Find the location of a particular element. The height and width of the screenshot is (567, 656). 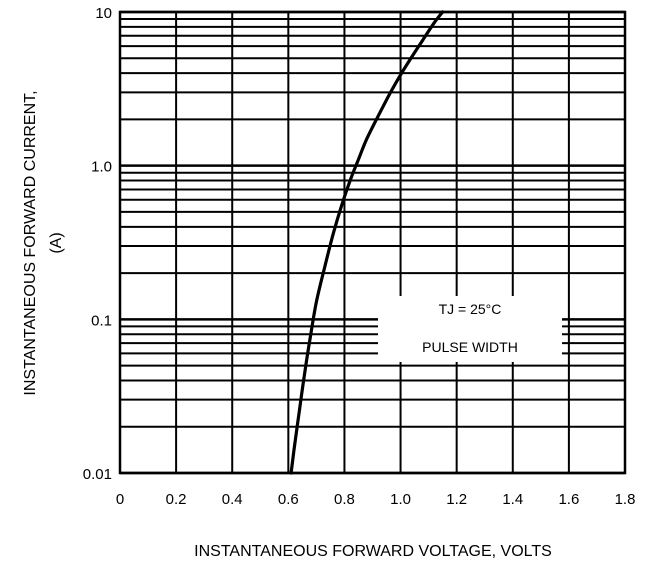

x-tick-label: 1.4 is located at coordinates (512, 499).